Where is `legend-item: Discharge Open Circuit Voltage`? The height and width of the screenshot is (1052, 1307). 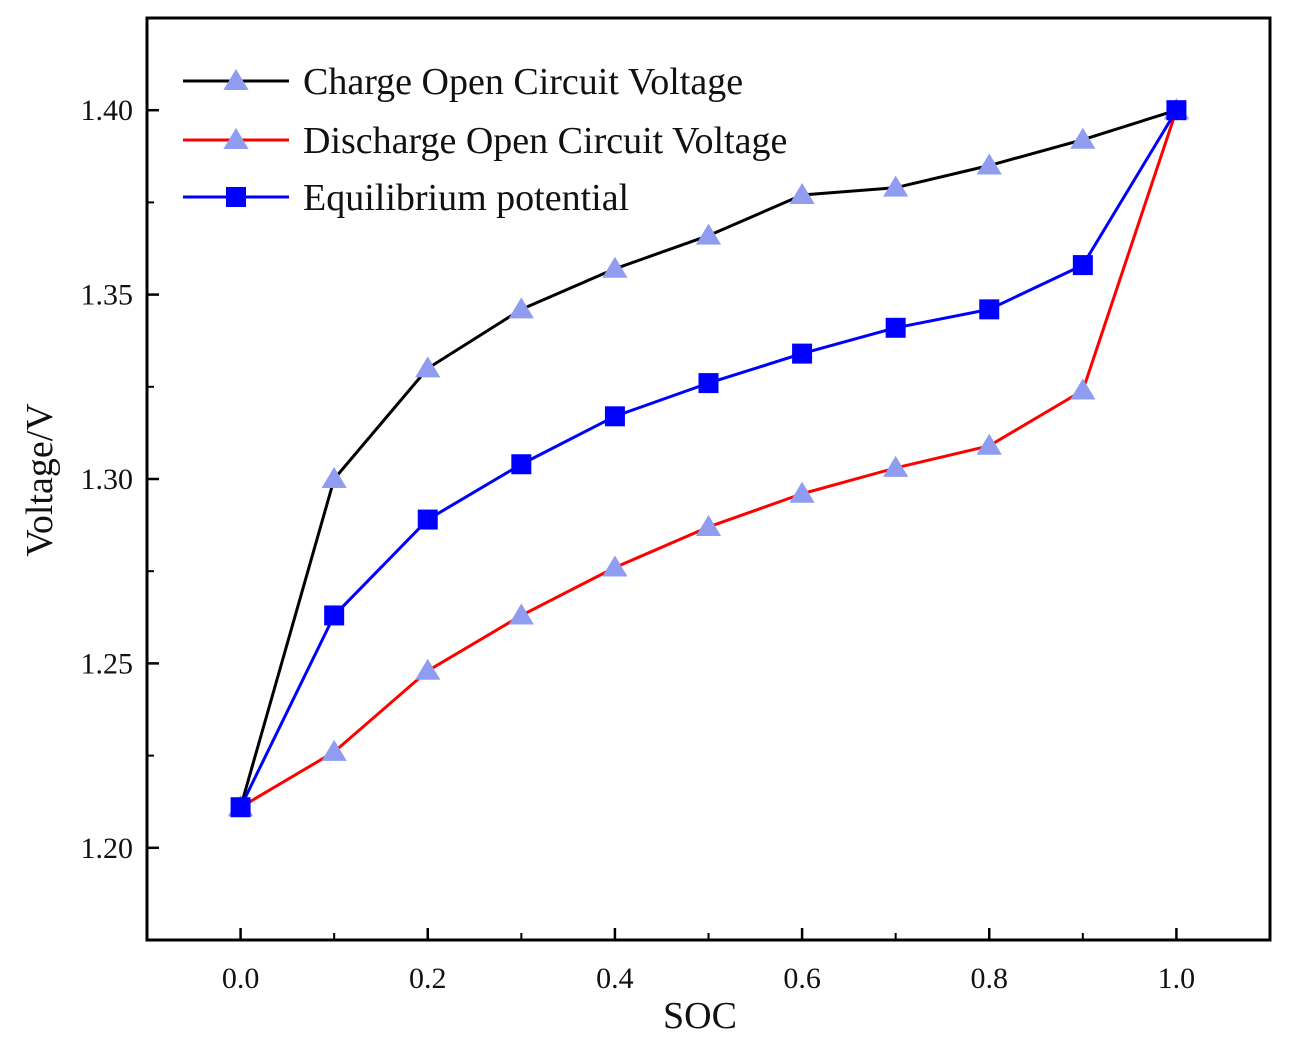
legend-item: Discharge Open Circuit Voltage is located at coordinates (485, 141).